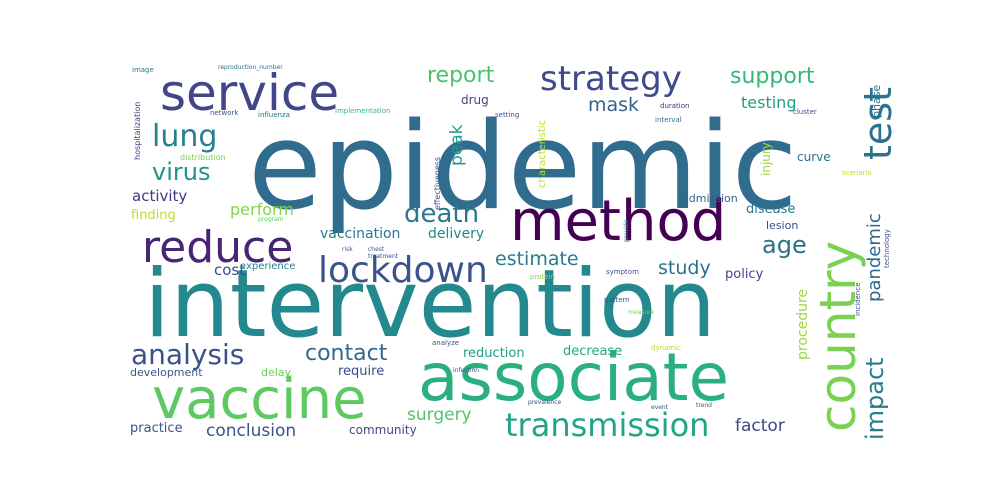 This screenshot has height=500, width=1000. What do you see at coordinates (876, 101) in the screenshot?
I see `cloud-word: phase` at bounding box center [876, 101].